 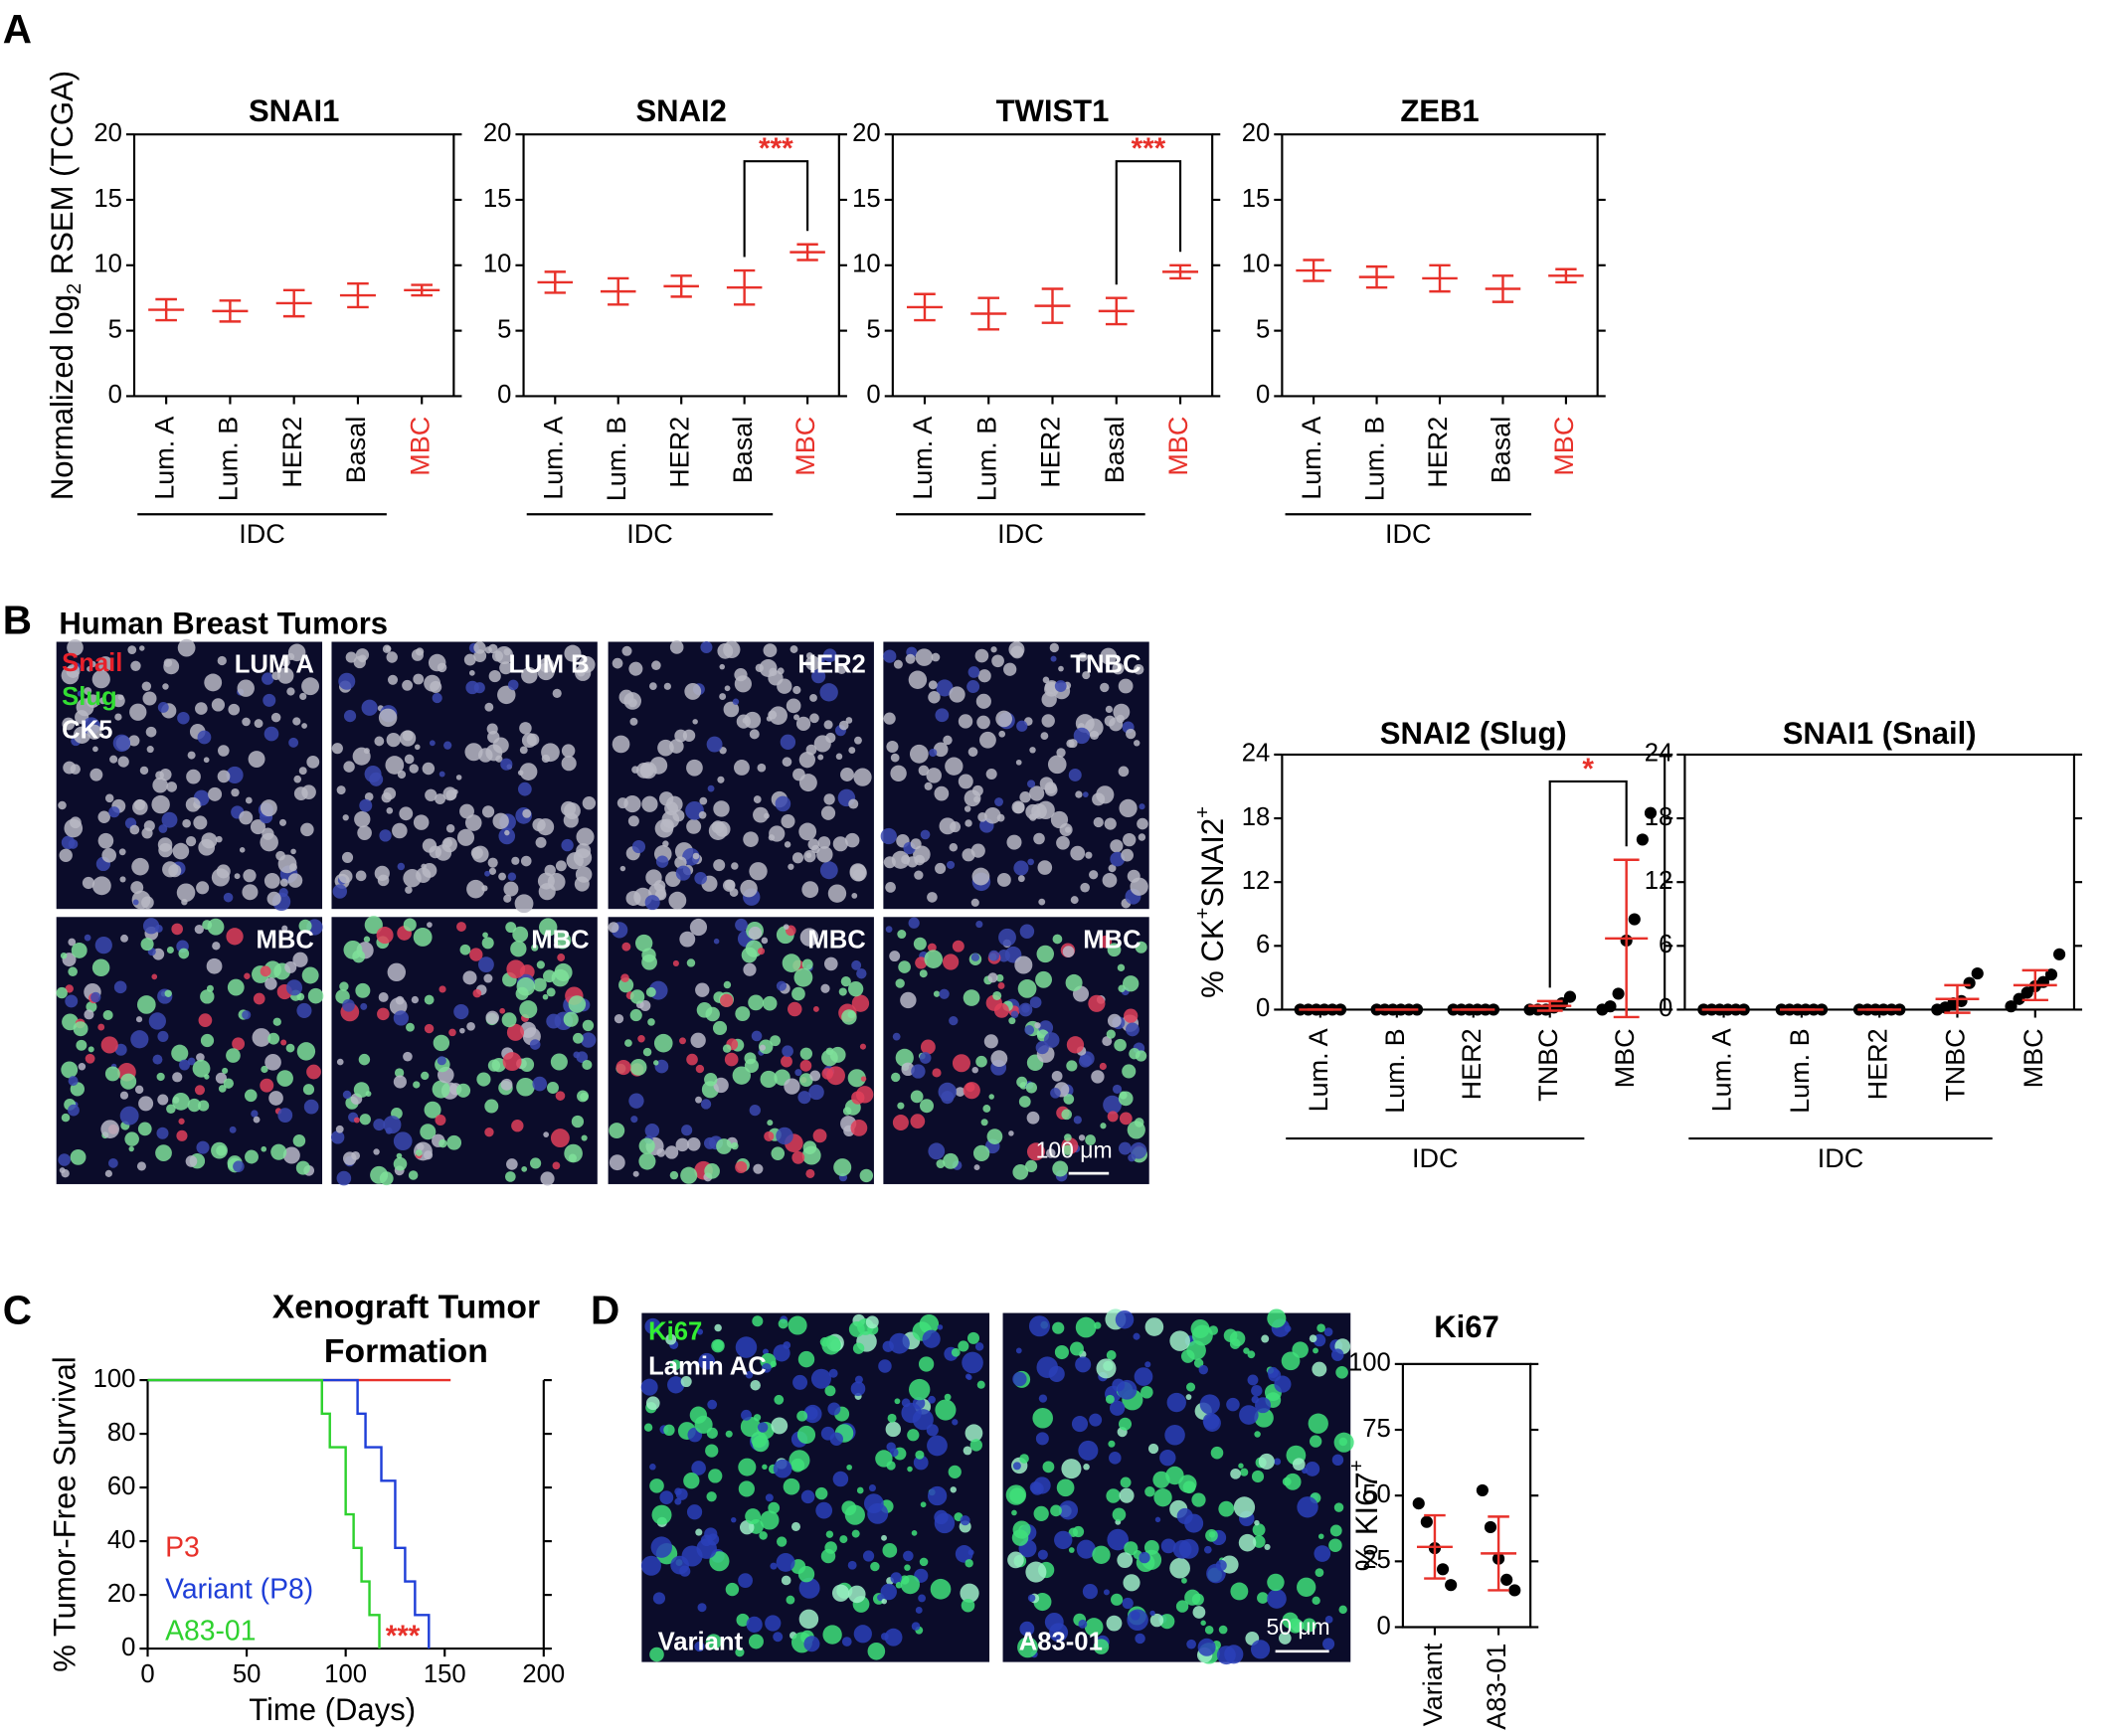 What do you see at coordinates (1051, 452) in the screenshot?
I see `x-tick-label: HER2` at bounding box center [1051, 452].